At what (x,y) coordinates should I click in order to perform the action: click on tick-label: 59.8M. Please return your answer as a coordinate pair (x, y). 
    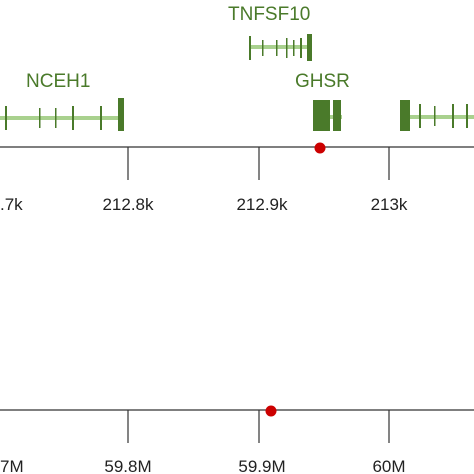
    Looking at the image, I should click on (127, 465).